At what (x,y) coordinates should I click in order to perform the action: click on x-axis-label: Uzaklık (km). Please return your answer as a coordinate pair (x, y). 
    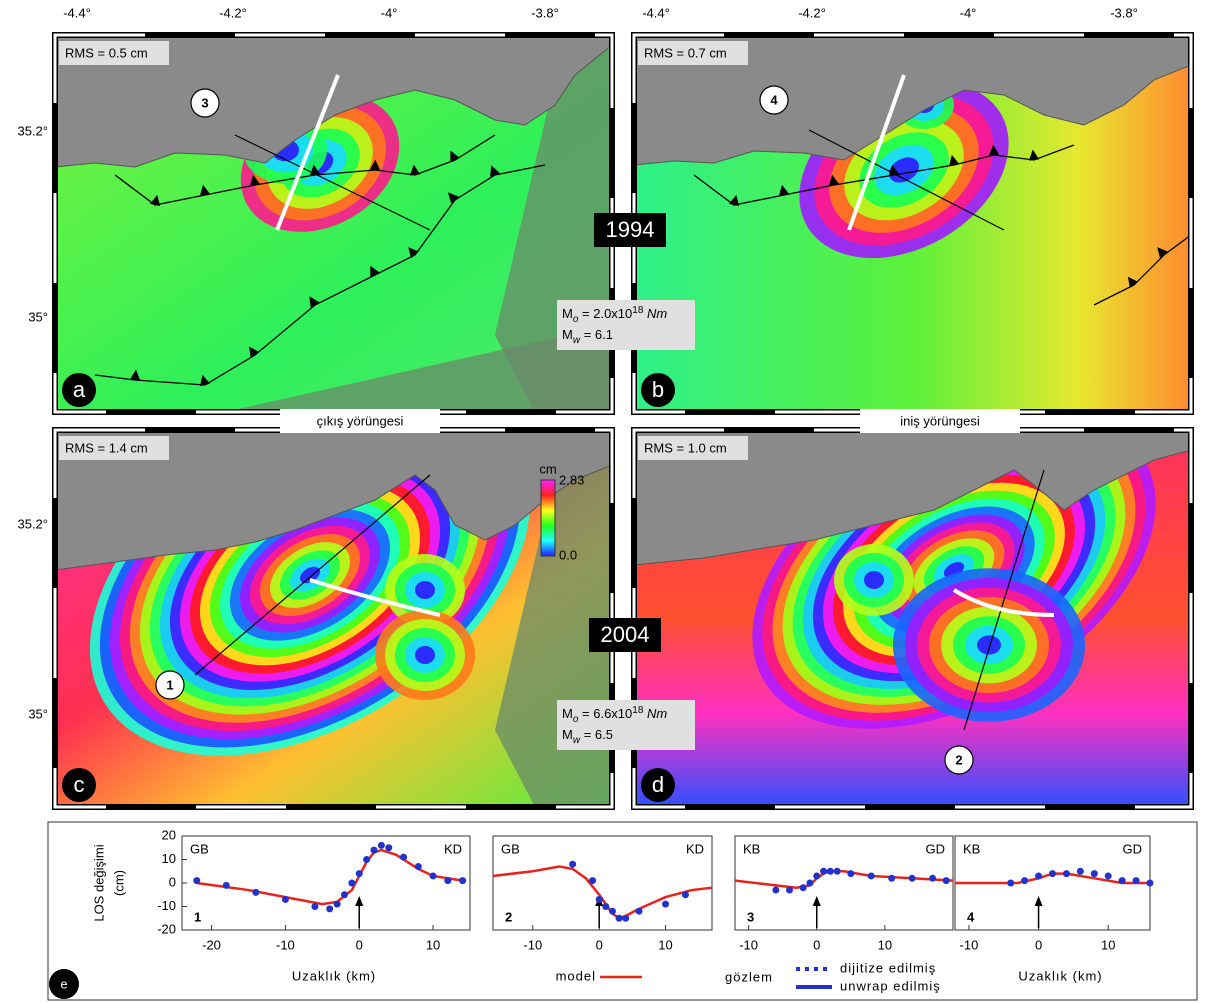
    Looking at the image, I should click on (1060, 975).